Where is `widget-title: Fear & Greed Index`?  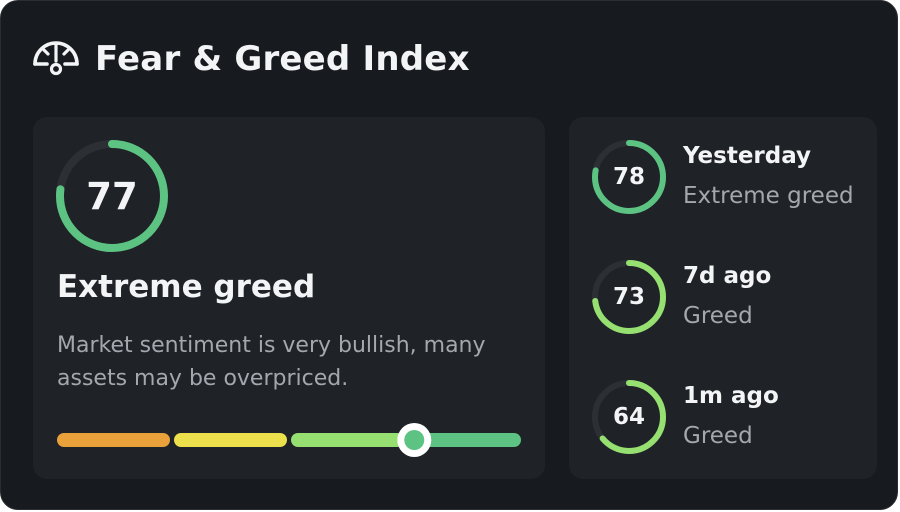 widget-title: Fear & Greed Index is located at coordinates (282, 59).